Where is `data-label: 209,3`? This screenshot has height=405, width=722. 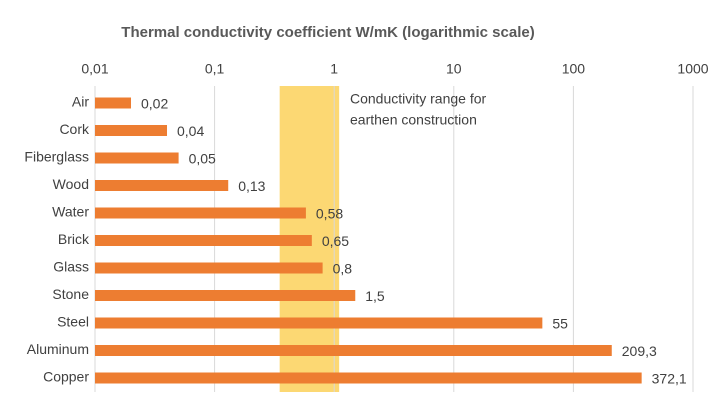
data-label: 209,3 is located at coordinates (639, 351).